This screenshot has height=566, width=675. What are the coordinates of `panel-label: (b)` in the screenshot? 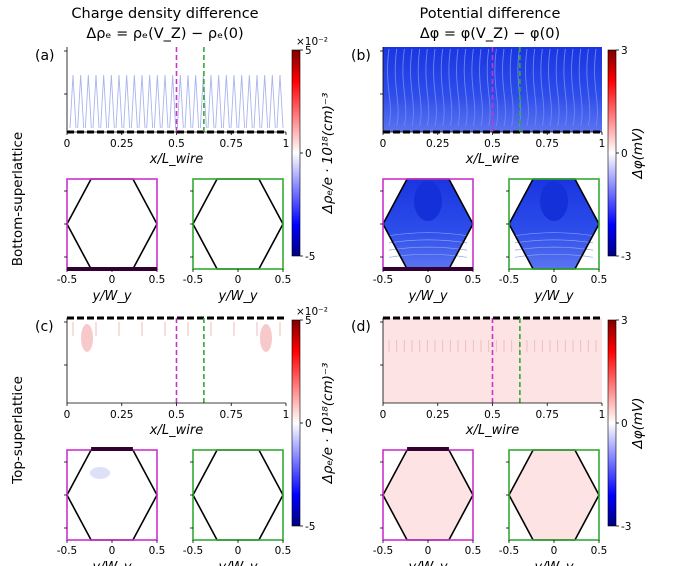 It's located at (361, 56).